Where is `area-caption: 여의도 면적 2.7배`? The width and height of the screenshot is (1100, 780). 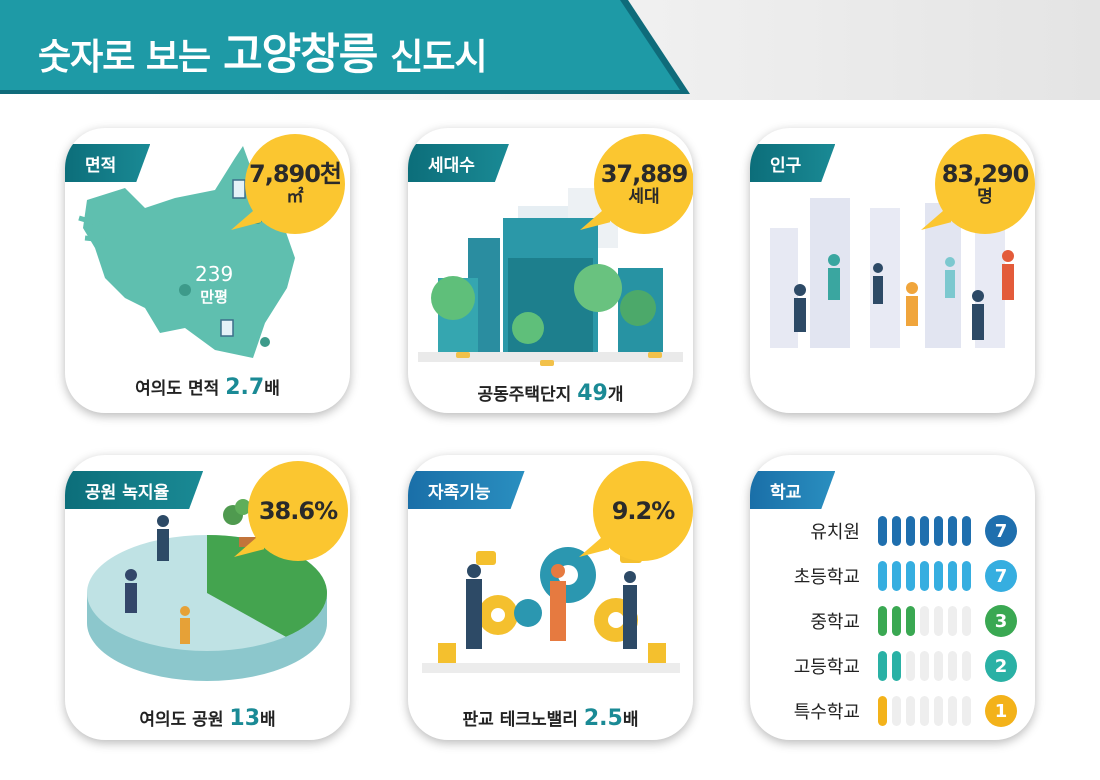 area-caption: 여의도 면적 2.7배 is located at coordinates (207, 387).